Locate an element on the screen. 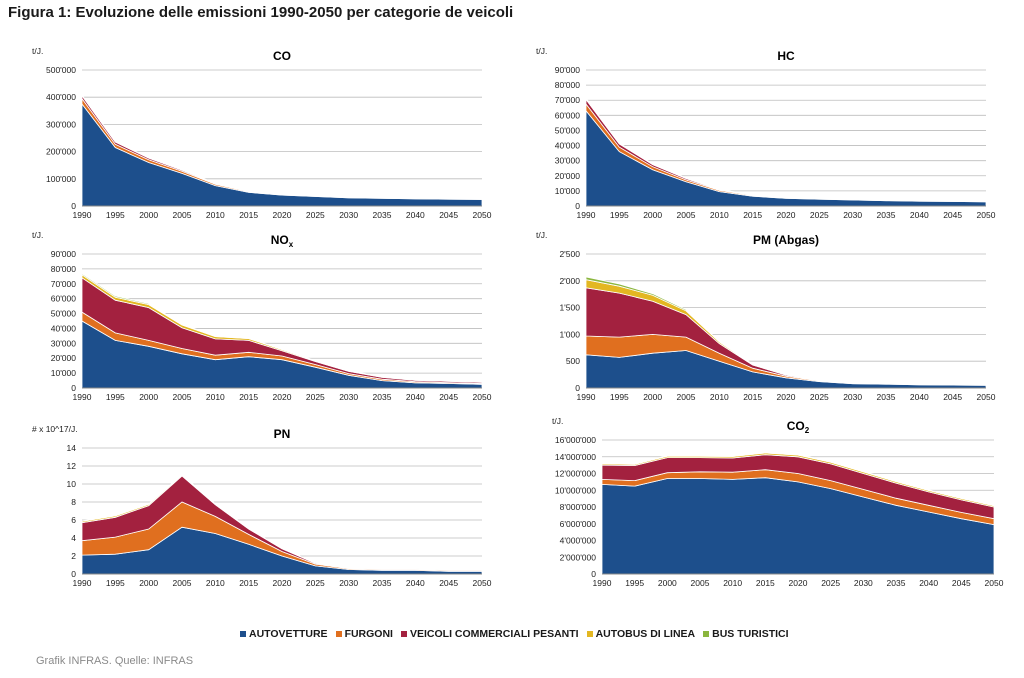  legend-label: AUTOVETTURE is located at coordinates (288, 634).